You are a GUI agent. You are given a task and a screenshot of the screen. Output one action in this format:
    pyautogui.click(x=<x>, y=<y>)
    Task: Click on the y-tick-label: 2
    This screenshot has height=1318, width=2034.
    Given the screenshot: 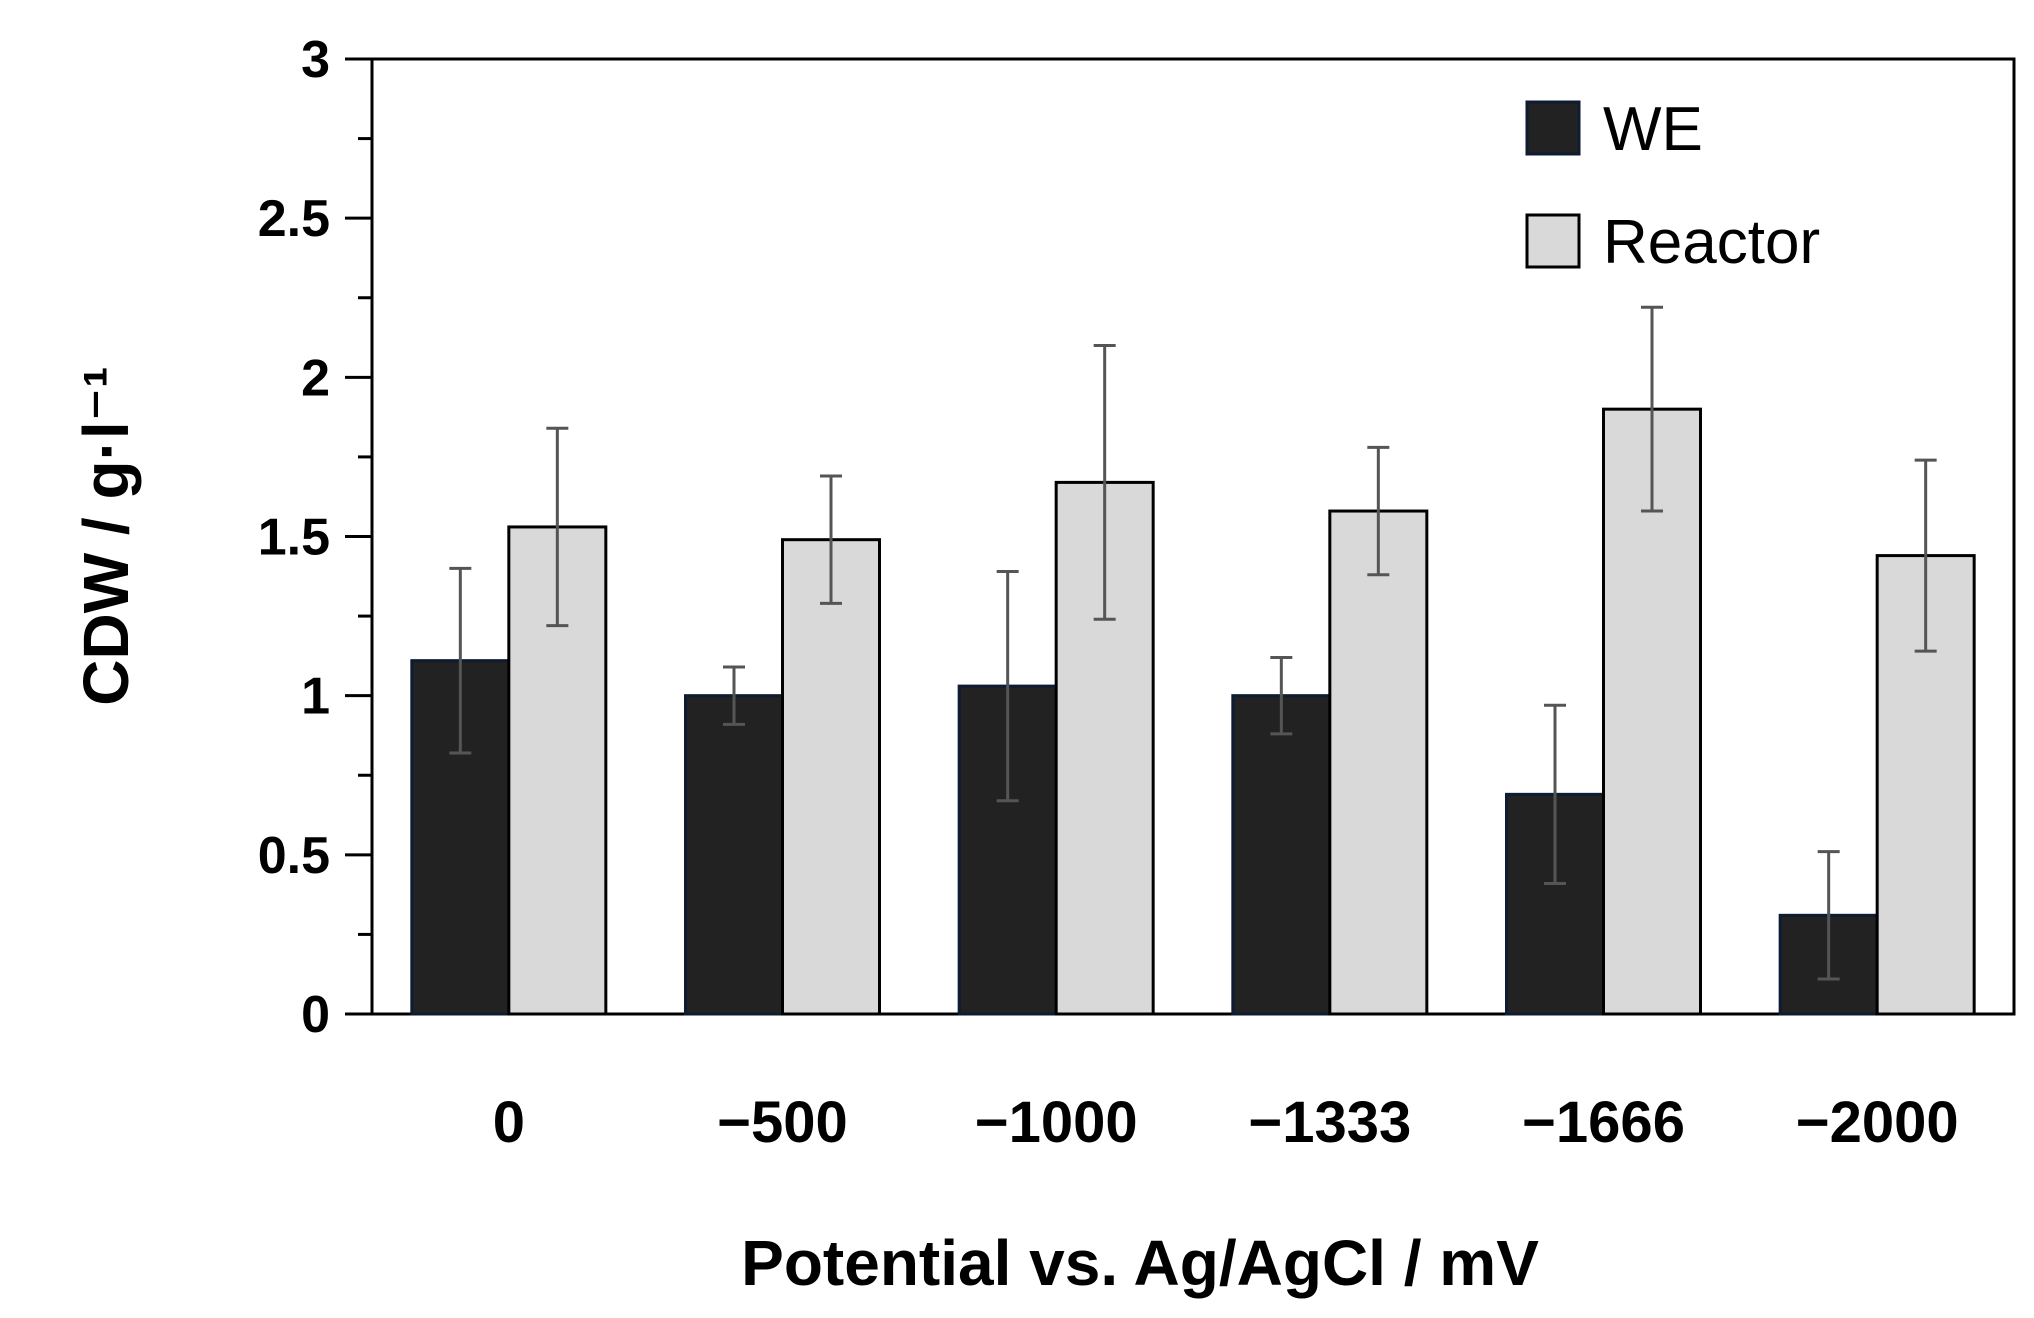 What is the action you would take?
    pyautogui.click(x=315, y=378)
    